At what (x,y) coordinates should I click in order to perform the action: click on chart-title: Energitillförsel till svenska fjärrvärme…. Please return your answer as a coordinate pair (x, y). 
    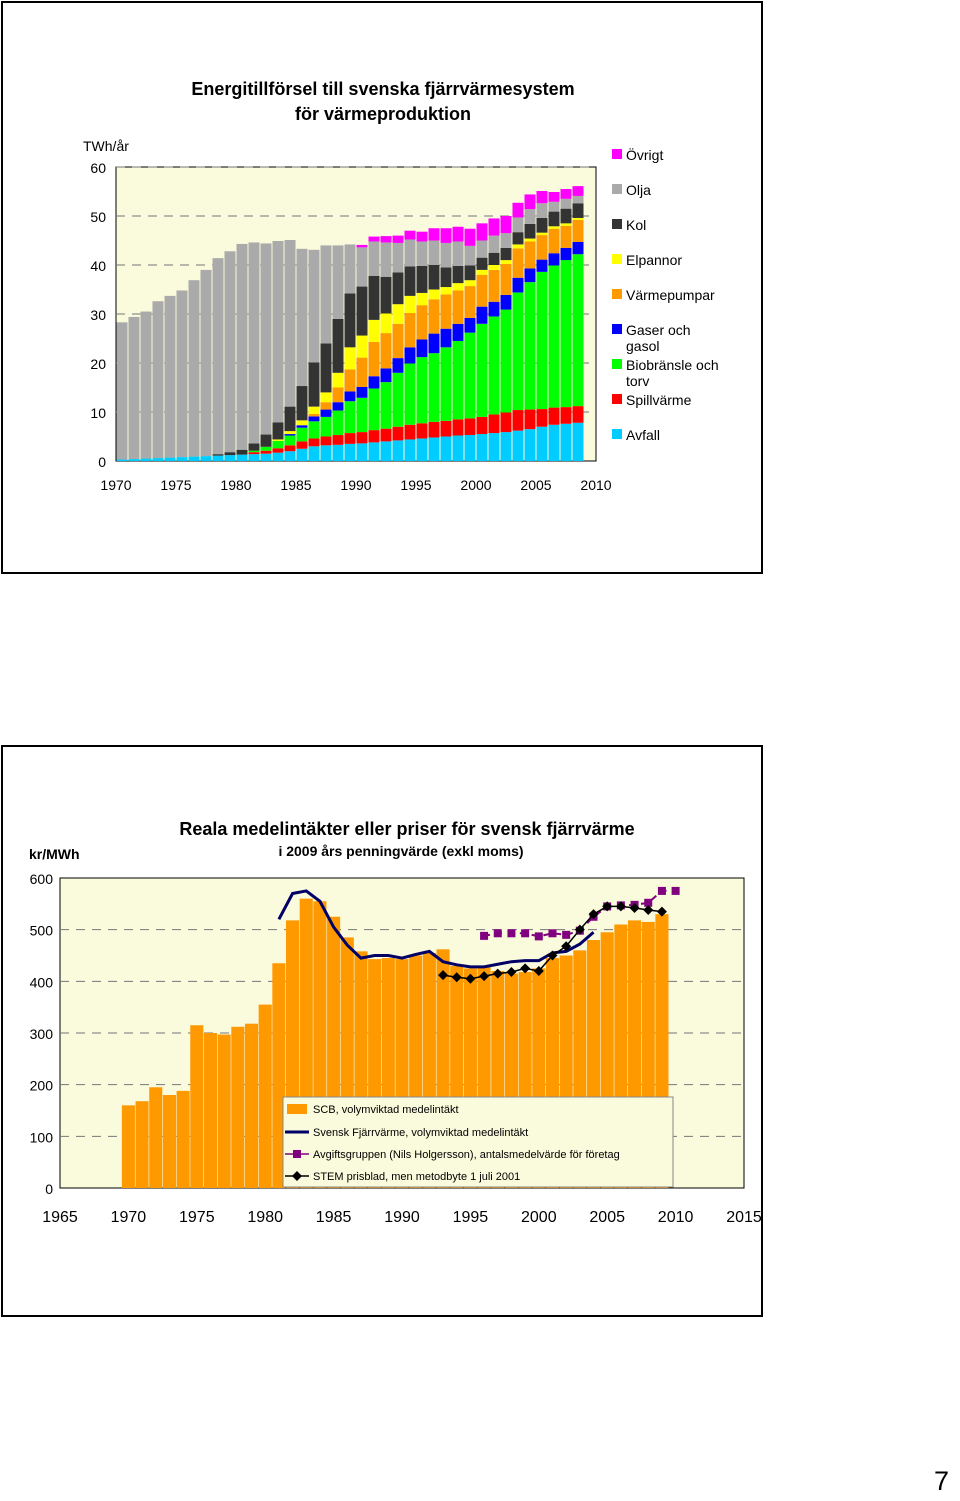
    Looking at the image, I should click on (382, 89).